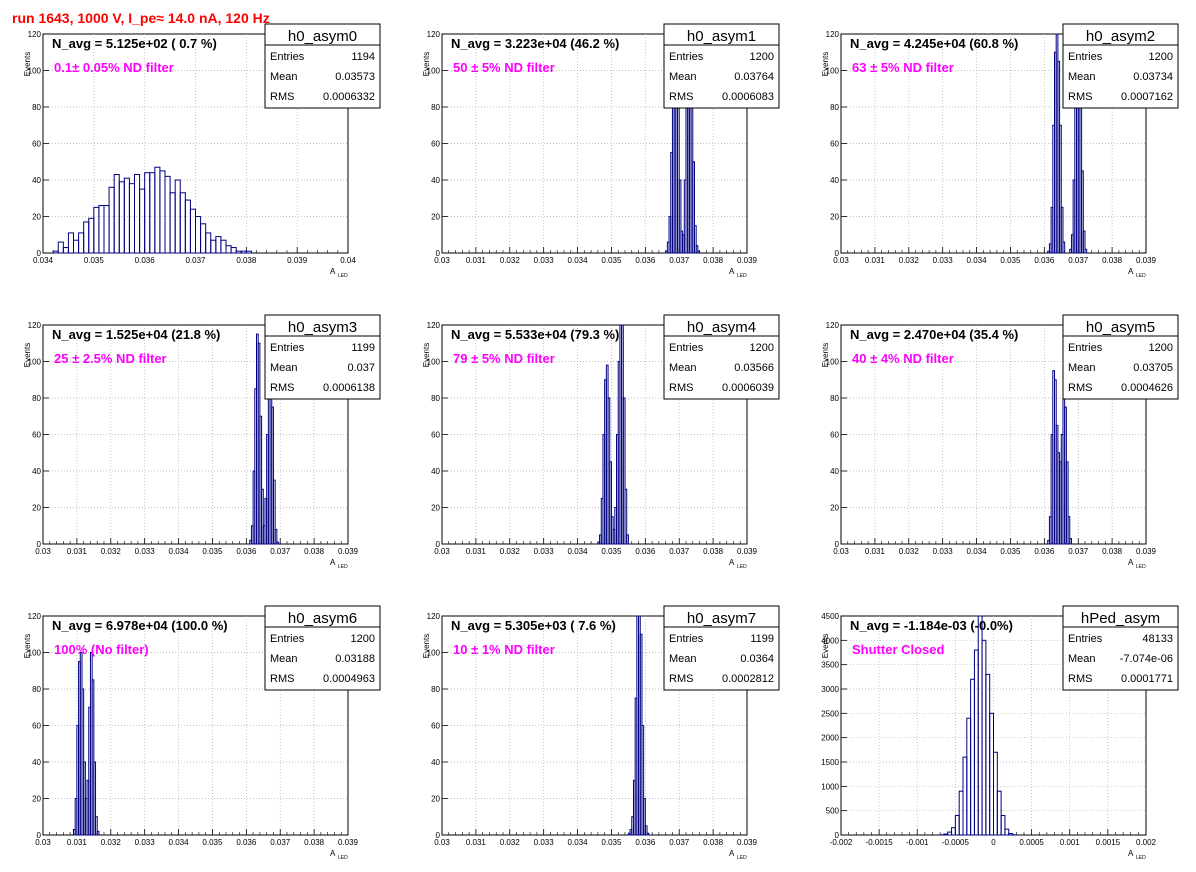 Image resolution: width=1196 pixels, height=872 pixels. Describe the element at coordinates (504, 358) in the screenshot. I see `filter-label: 79 ± 5% ND filter` at that location.